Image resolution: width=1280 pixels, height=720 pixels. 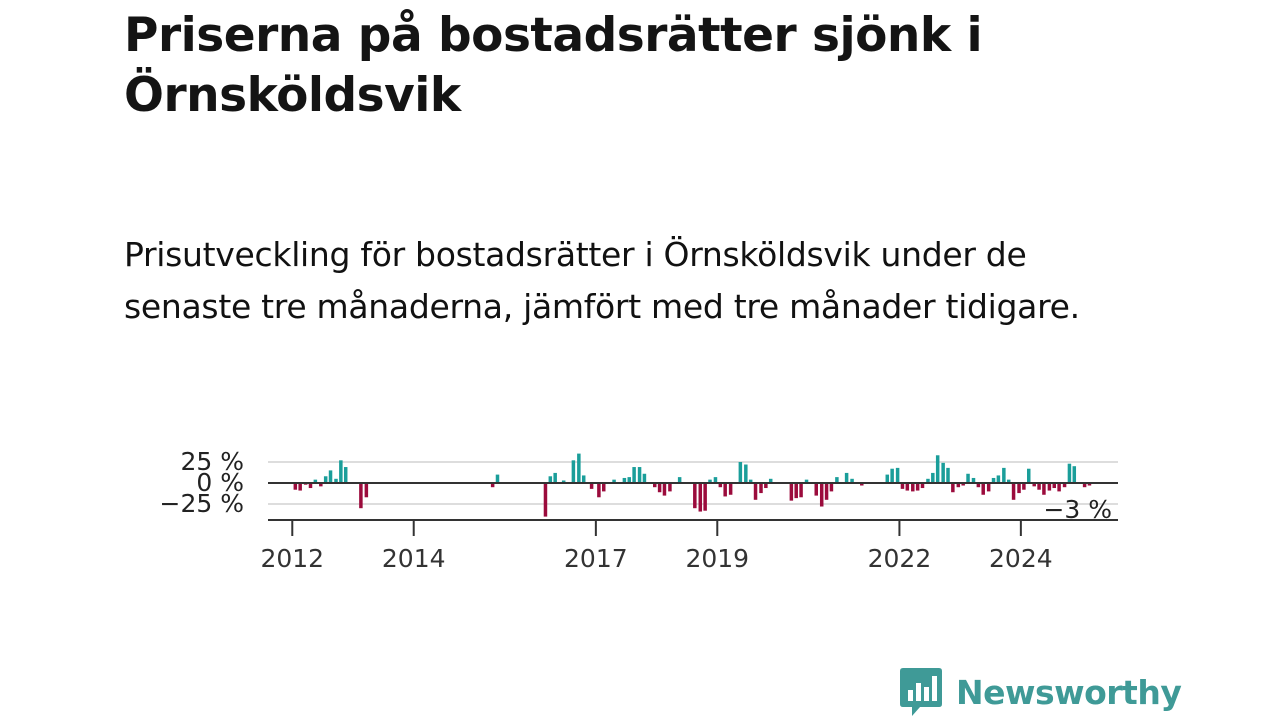 What do you see at coordinates (900, 558) in the screenshot?
I see `x-tick-label: 2022` at bounding box center [900, 558].